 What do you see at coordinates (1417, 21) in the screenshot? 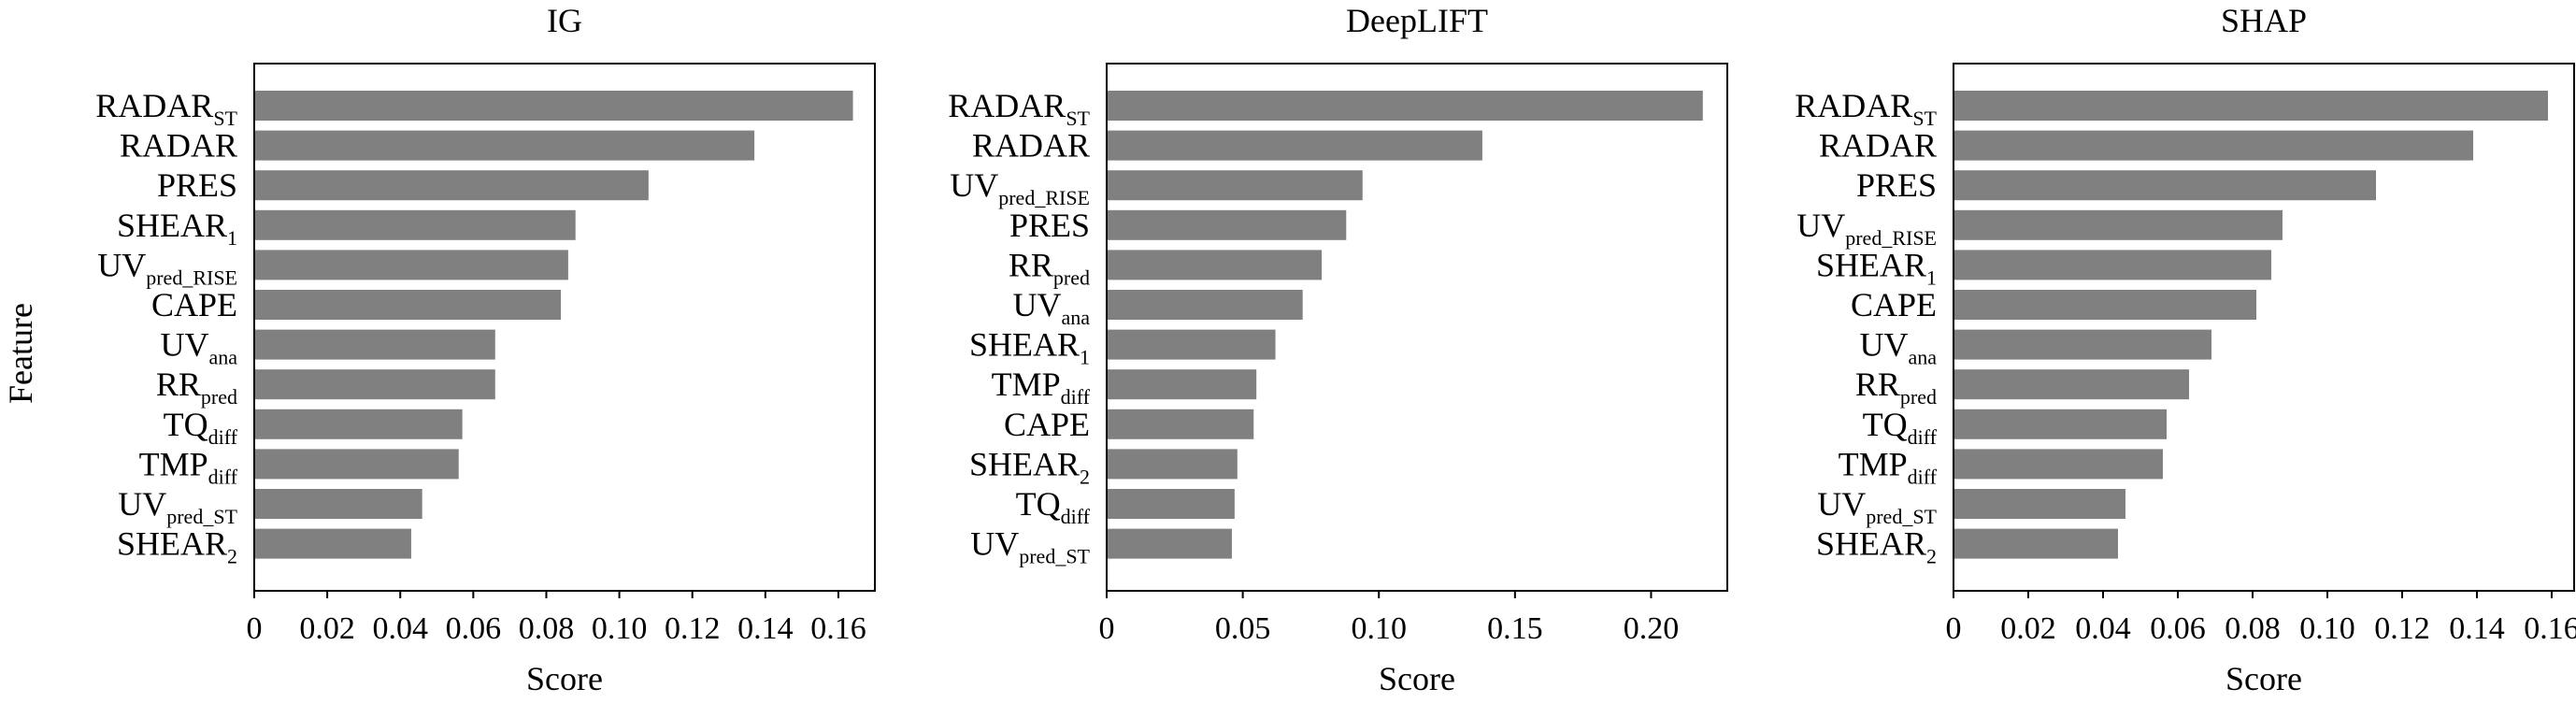
I see `chart-title: DeepLIFT` at bounding box center [1417, 21].